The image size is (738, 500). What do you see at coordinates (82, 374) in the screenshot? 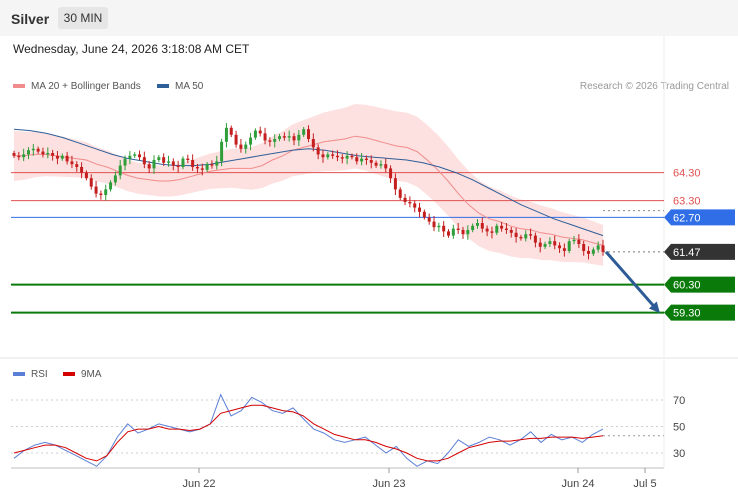
I see `legend-9ma: 9MA` at bounding box center [82, 374].